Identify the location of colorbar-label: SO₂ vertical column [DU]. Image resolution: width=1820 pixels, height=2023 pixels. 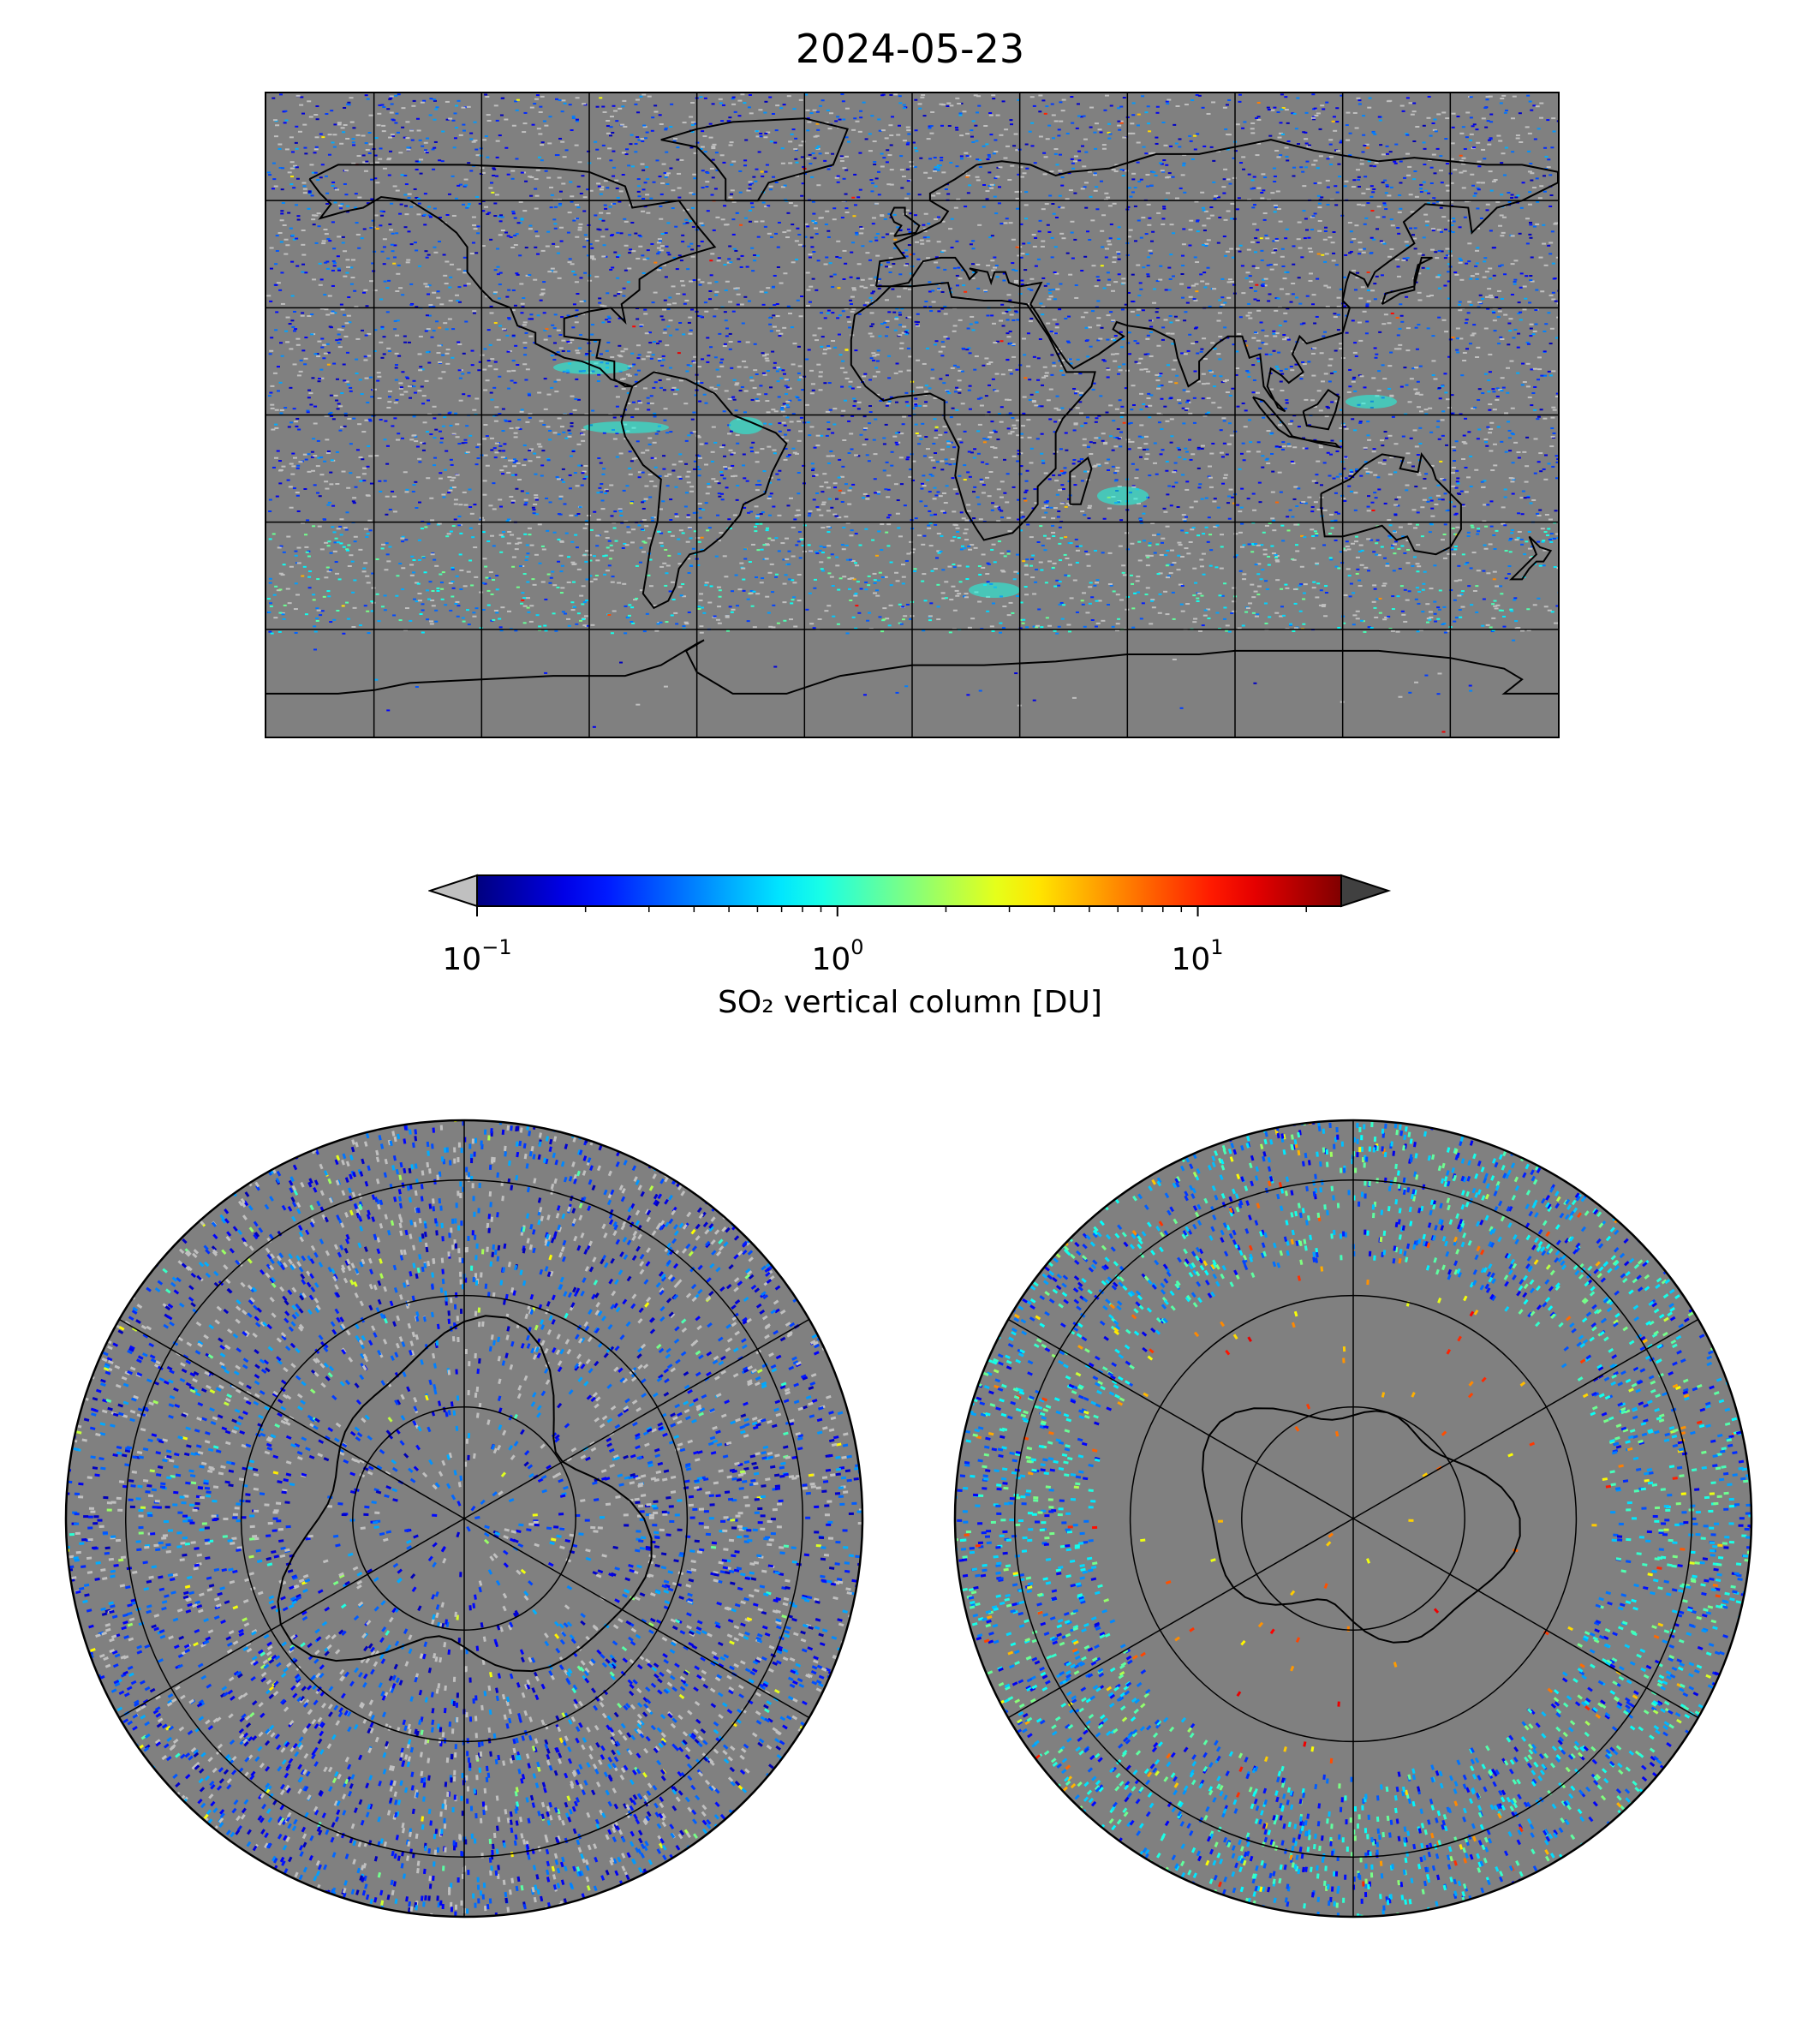
(910, 1002).